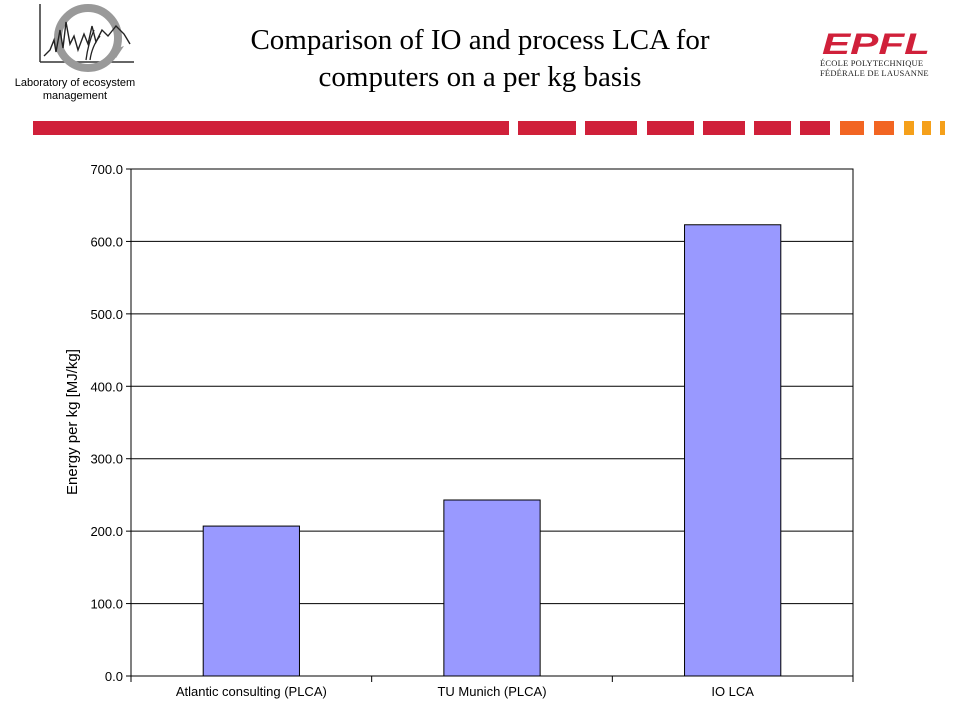  What do you see at coordinates (75, 89) in the screenshot?
I see `lab-name: Laboratory of ecosystem management` at bounding box center [75, 89].